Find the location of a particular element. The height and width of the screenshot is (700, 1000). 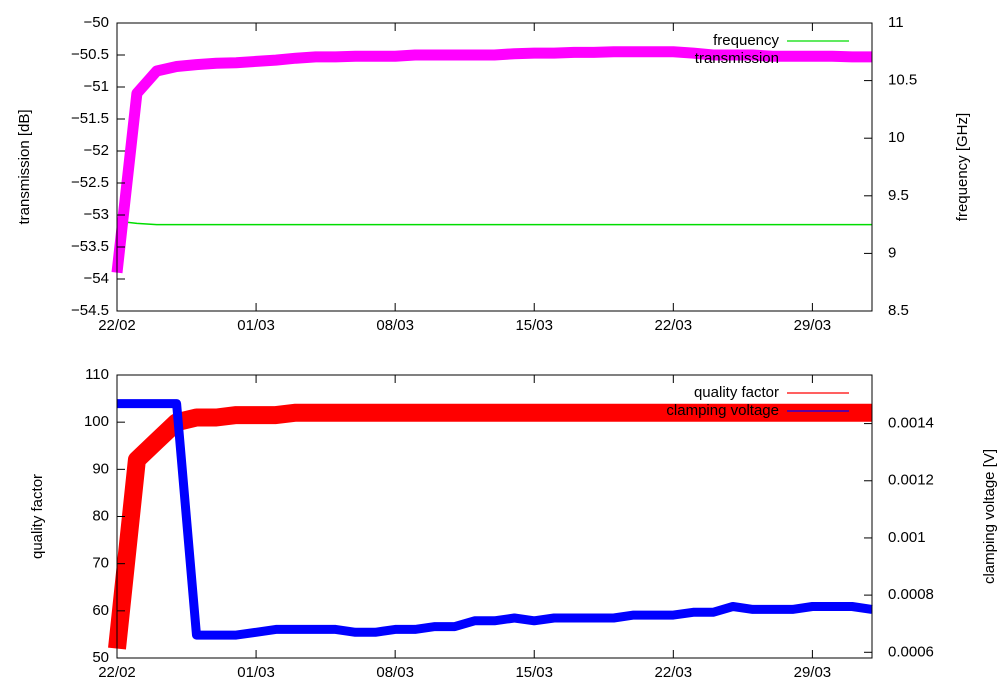

y2-tick-label: 9.5 is located at coordinates (898, 195).